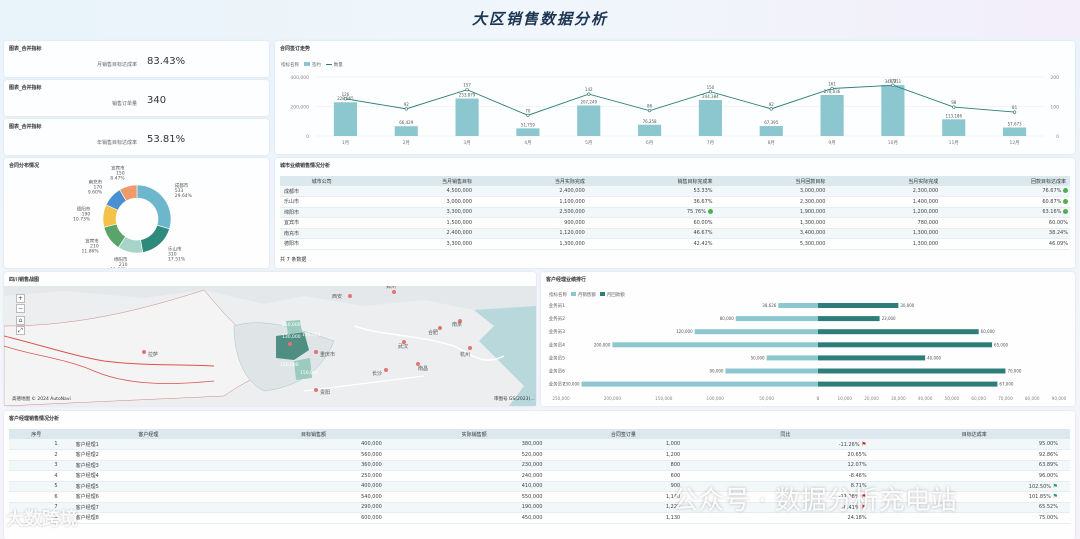 This screenshot has width=1080, height=539. I want to click on status-dot, so click(1065, 212).